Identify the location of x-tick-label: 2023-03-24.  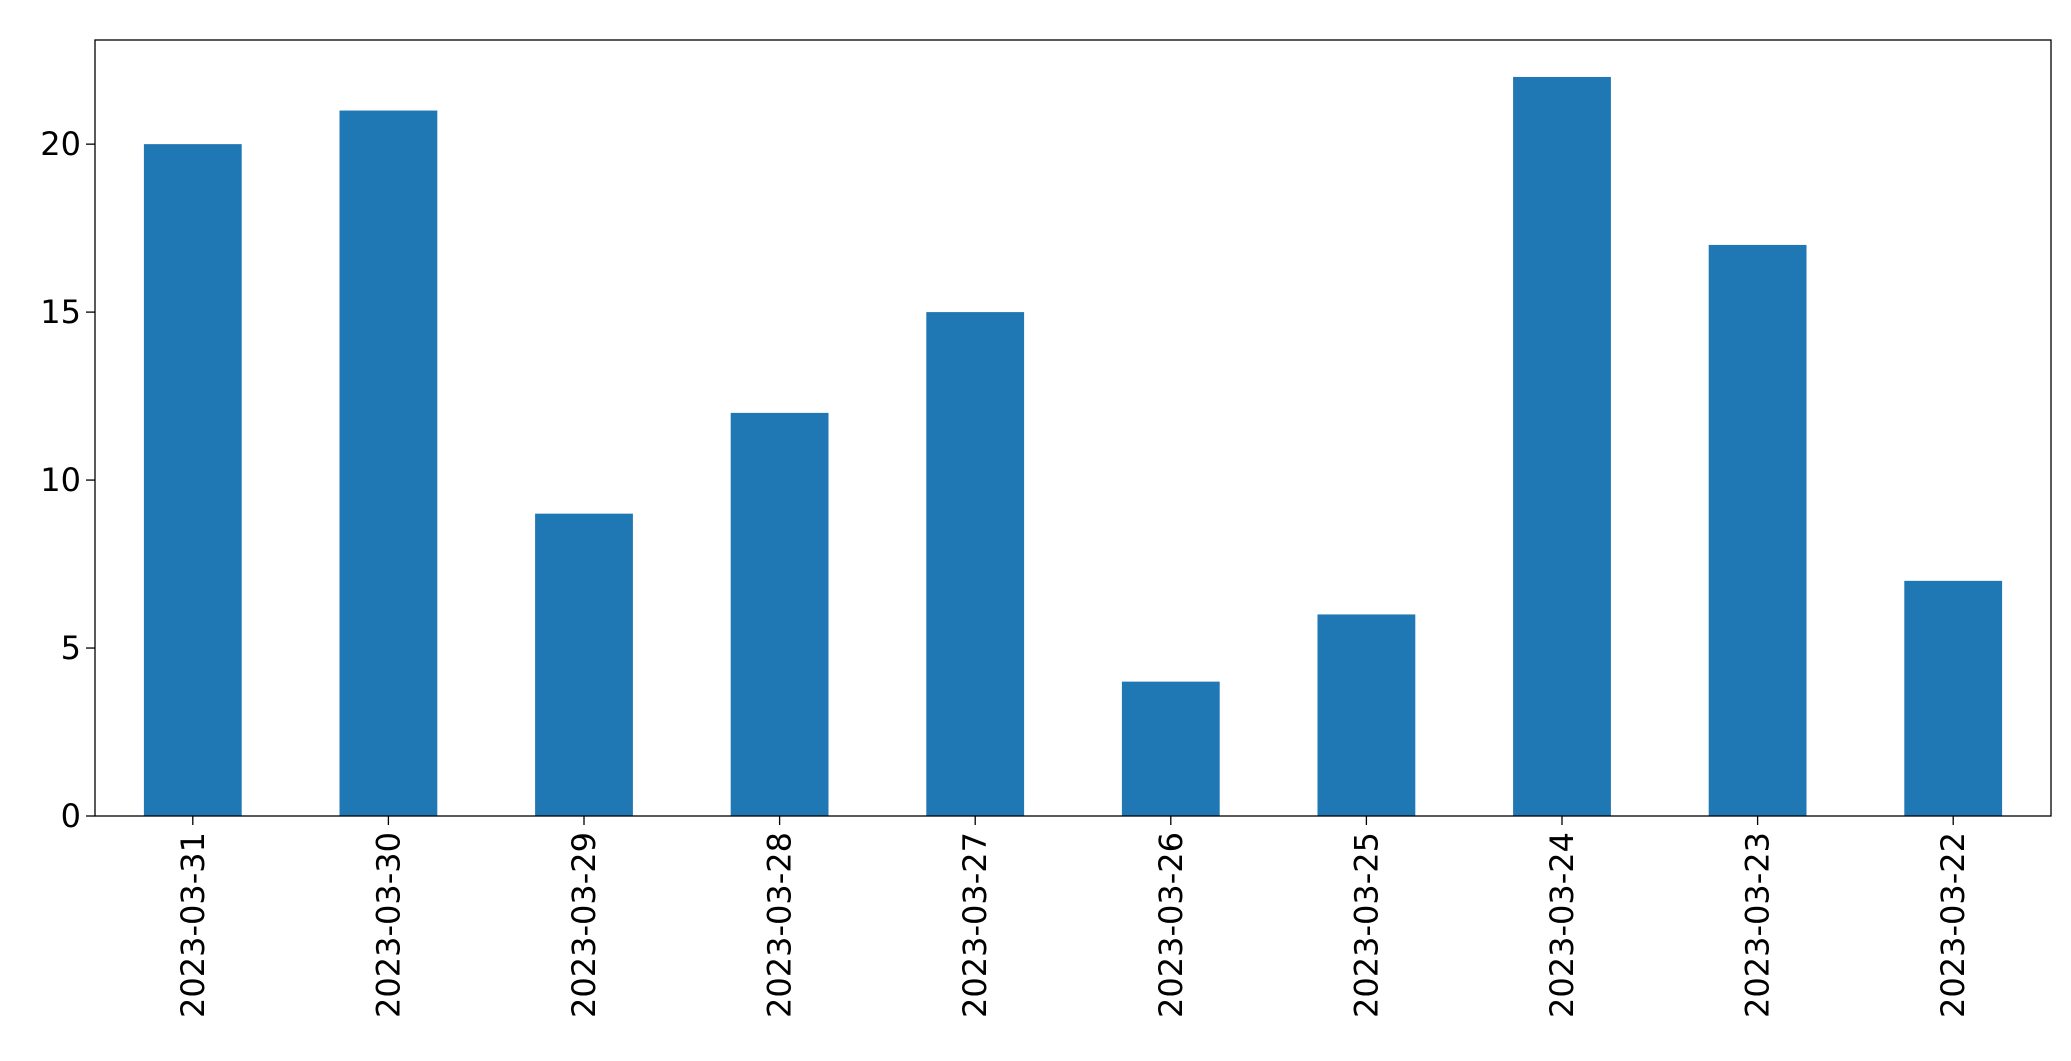
(1562, 925).